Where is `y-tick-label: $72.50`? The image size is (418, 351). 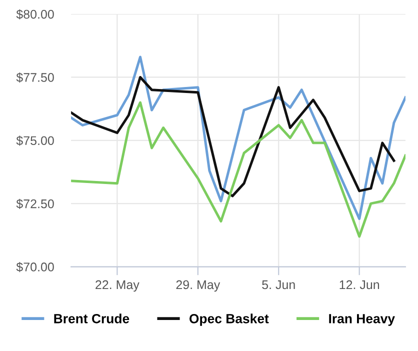 y-tick-label: $72.50 is located at coordinates (35, 203).